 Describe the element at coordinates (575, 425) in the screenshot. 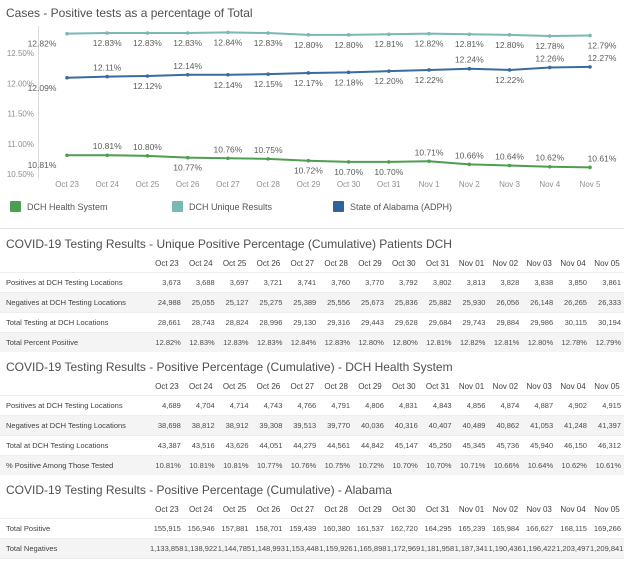

I see `value-cell: 41,248` at that location.